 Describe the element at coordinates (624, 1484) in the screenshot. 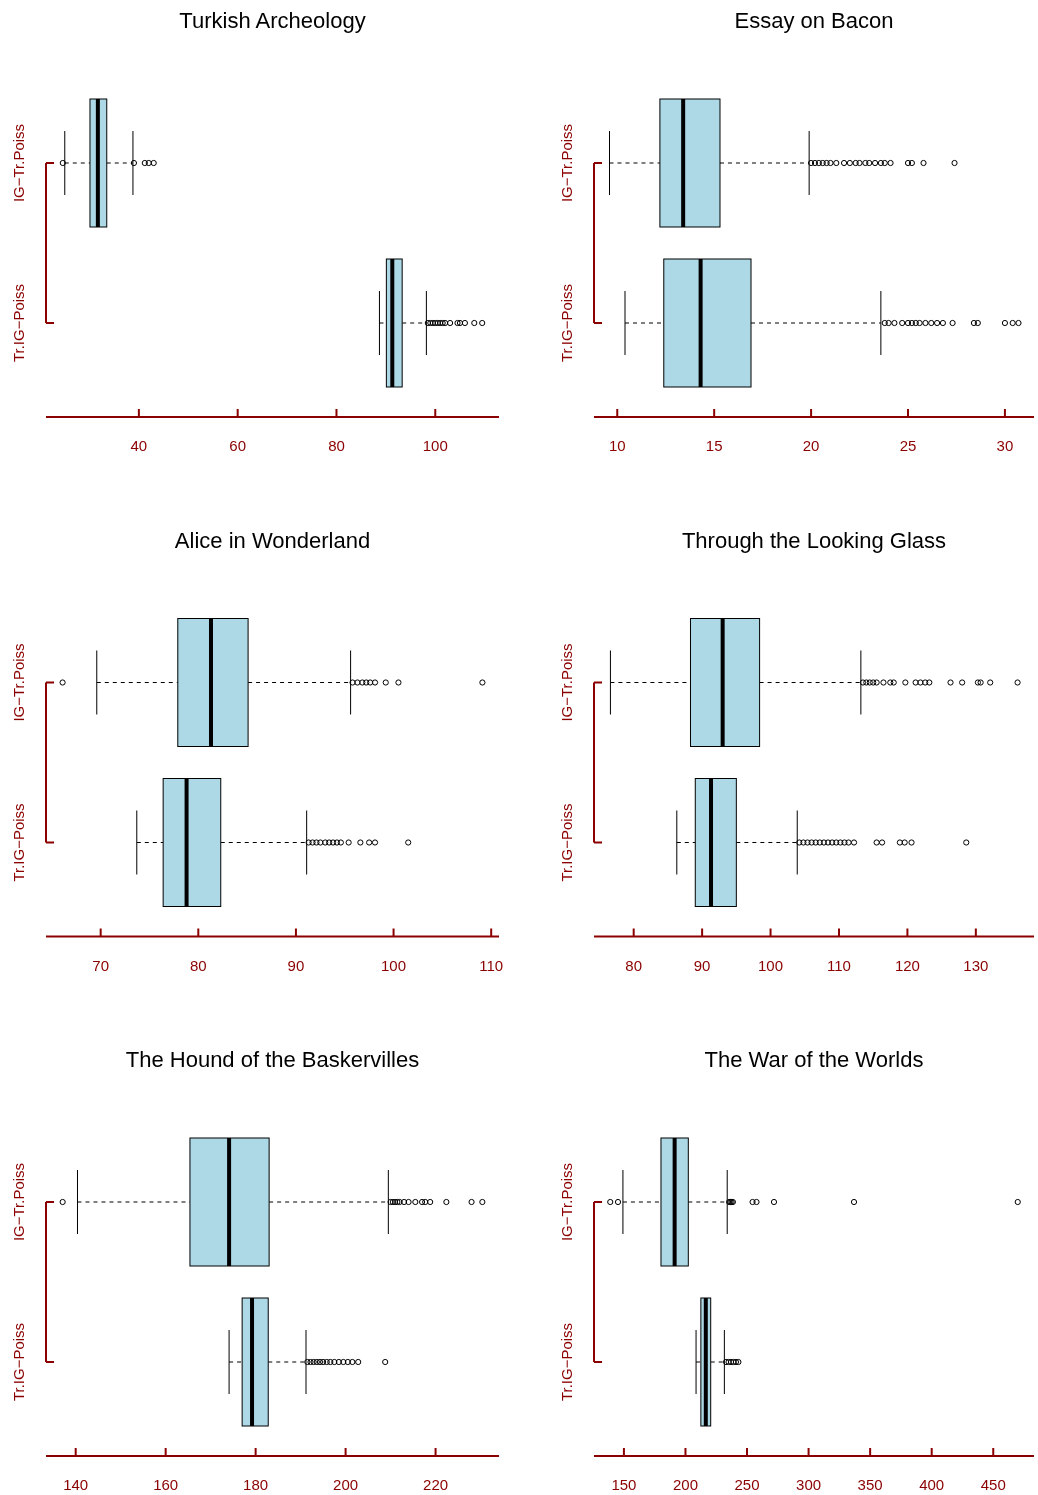

I see `x-tick-label: 150` at that location.